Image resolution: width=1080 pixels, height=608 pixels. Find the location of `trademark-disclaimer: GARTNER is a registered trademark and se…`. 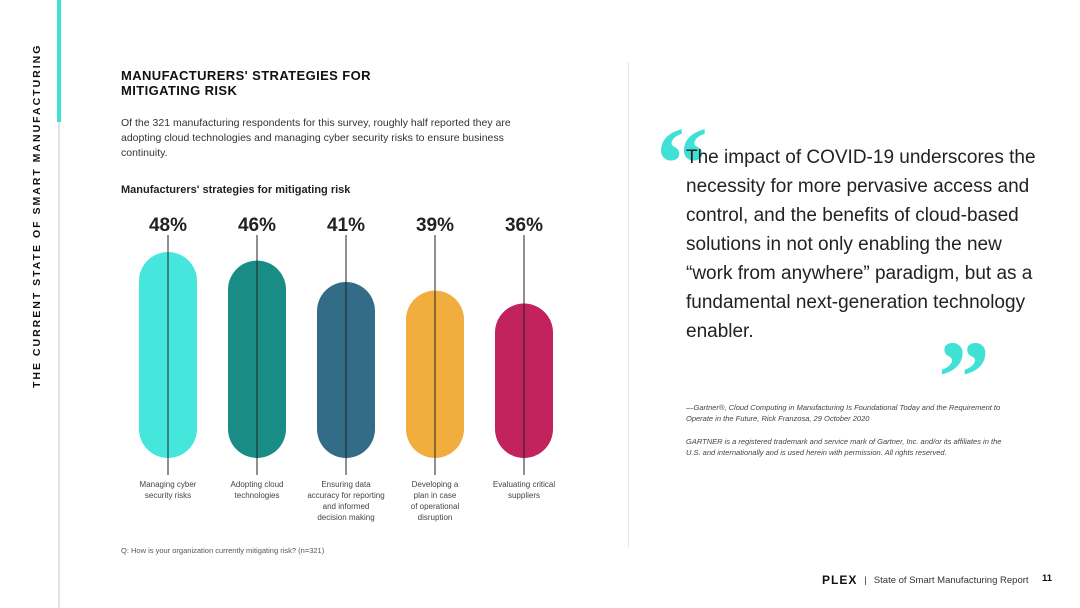

trademark-disclaimer: GARTNER is a registered trademark and se… is located at coordinates (844, 447).